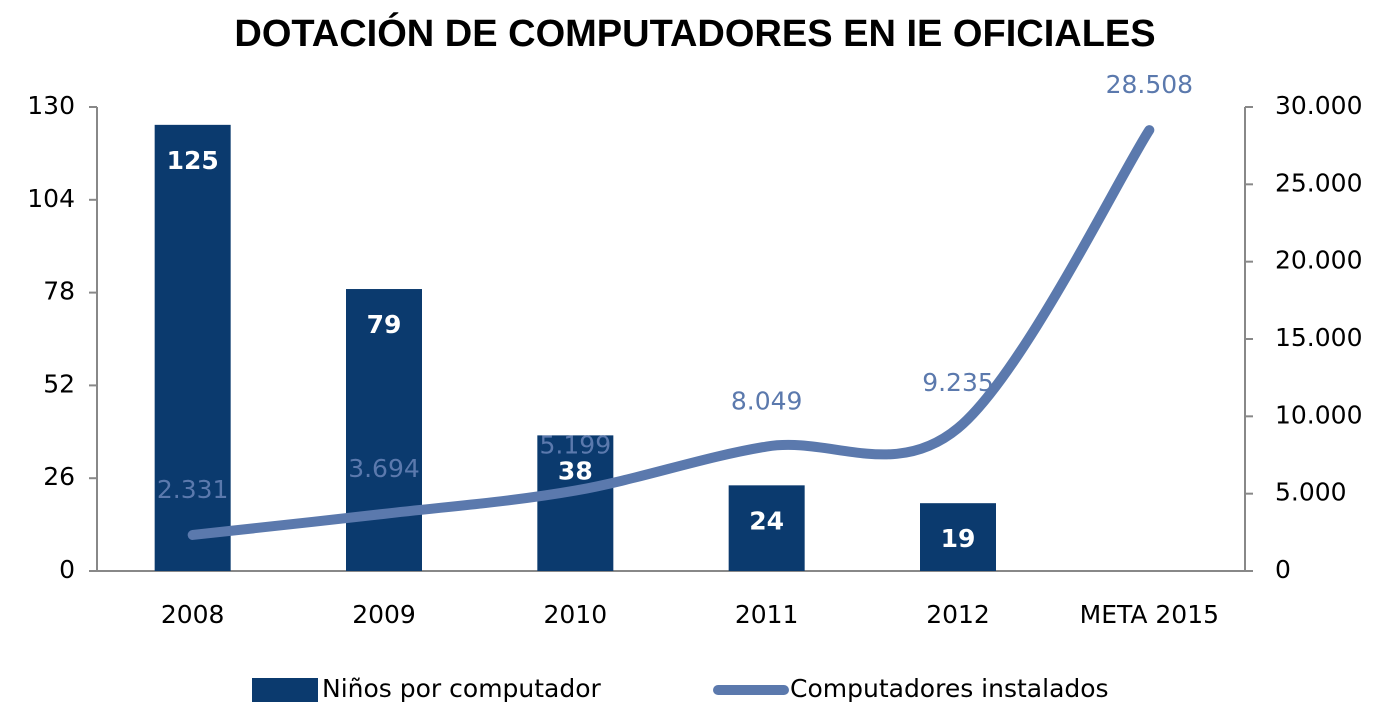 This screenshot has height=711, width=1383. What do you see at coordinates (767, 401) in the screenshot?
I see `line-value-label: 8.049` at bounding box center [767, 401].